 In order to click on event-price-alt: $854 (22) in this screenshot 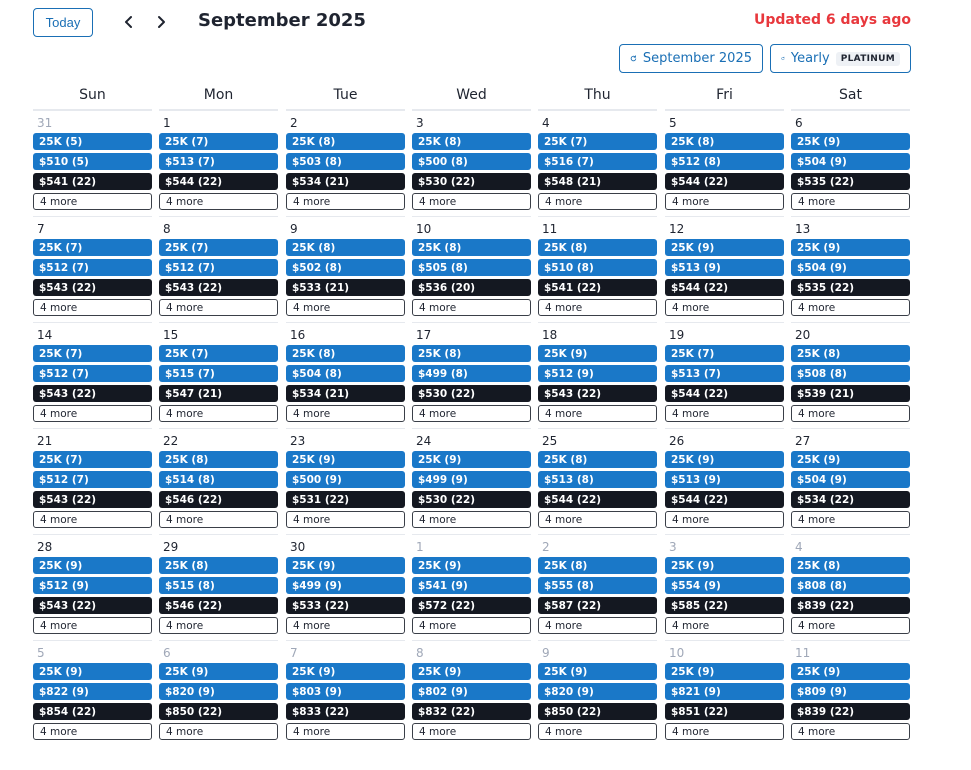, I will do `click(92, 711)`.